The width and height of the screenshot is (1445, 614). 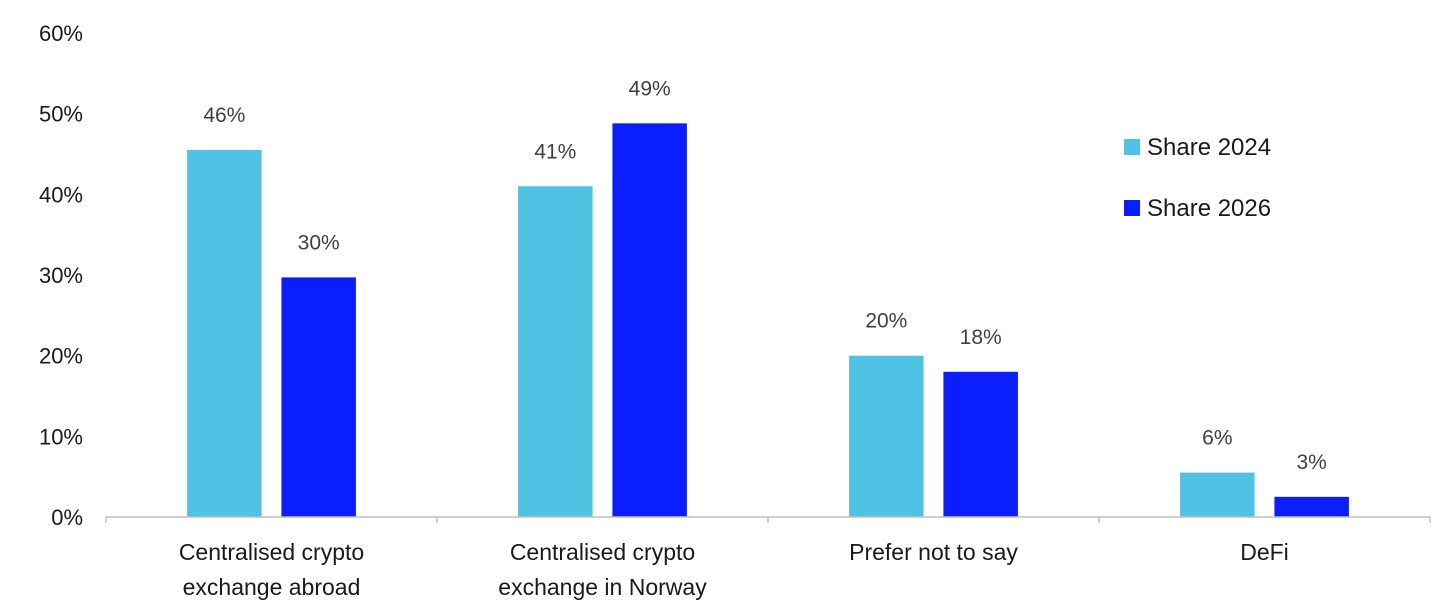 What do you see at coordinates (61, 356) in the screenshot?
I see `y-tick-label: 20%` at bounding box center [61, 356].